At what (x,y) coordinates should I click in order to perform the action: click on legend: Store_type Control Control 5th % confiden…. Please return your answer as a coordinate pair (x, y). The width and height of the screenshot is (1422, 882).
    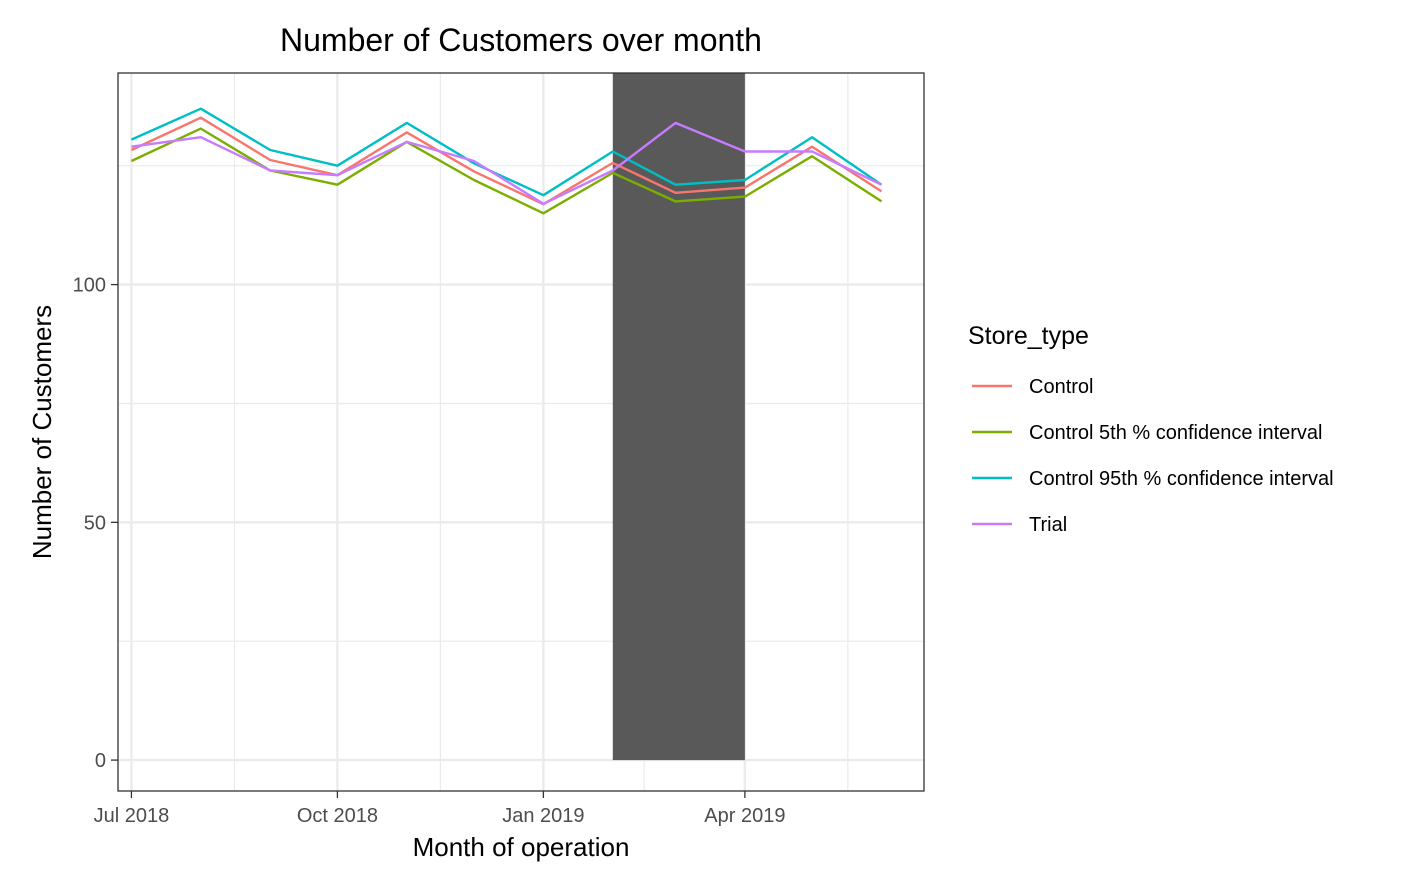
    Looking at the image, I should click on (1151, 429).